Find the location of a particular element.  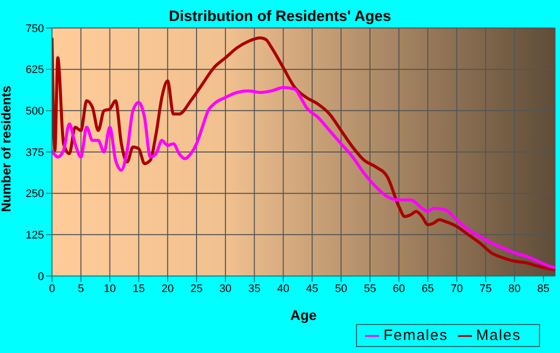

x-tick-label: 15 is located at coordinates (138, 288).